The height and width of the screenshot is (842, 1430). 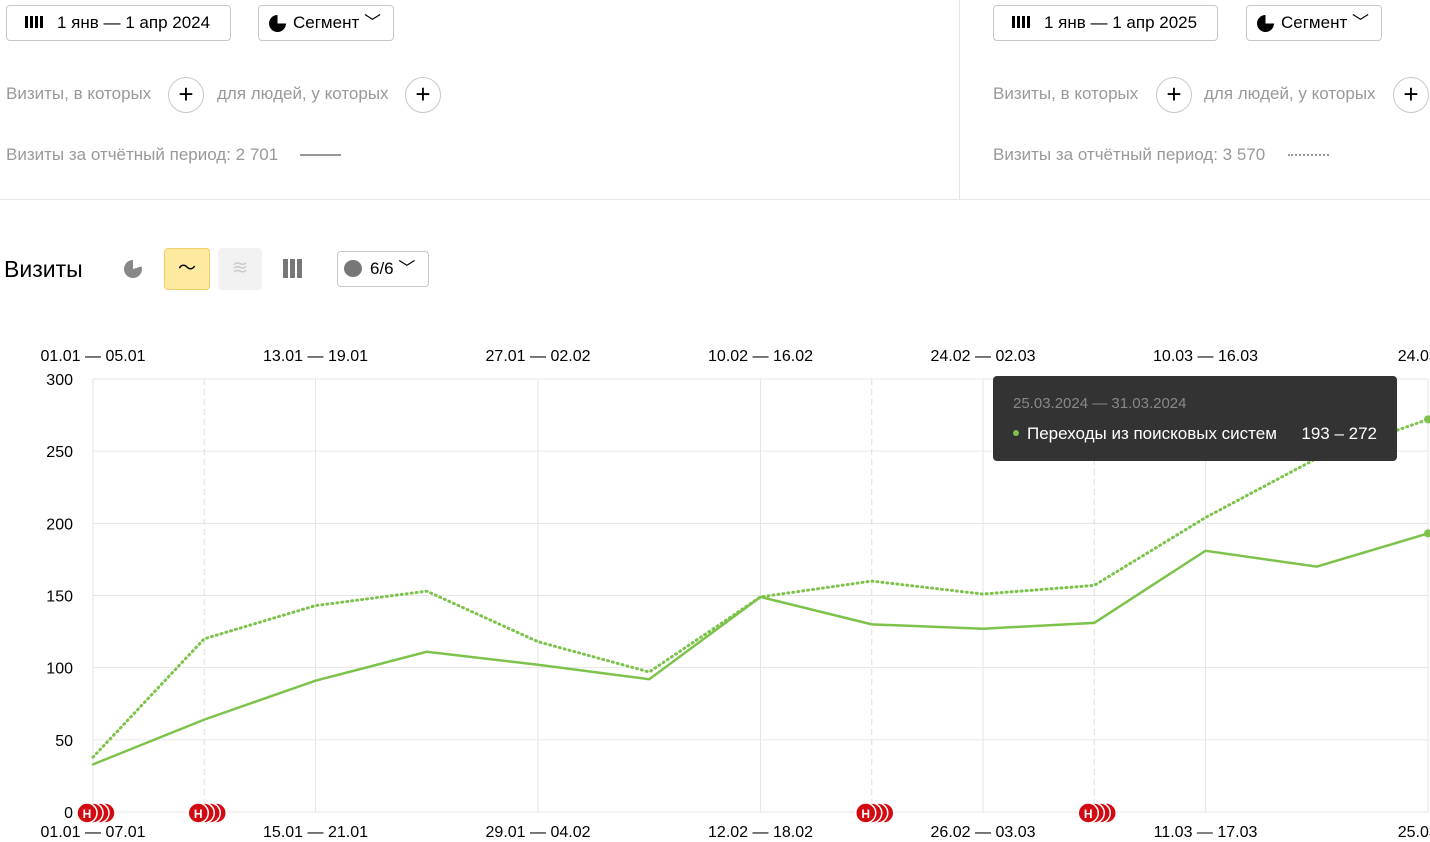 What do you see at coordinates (293, 268) in the screenshot?
I see `chart-type-bars` at bounding box center [293, 268].